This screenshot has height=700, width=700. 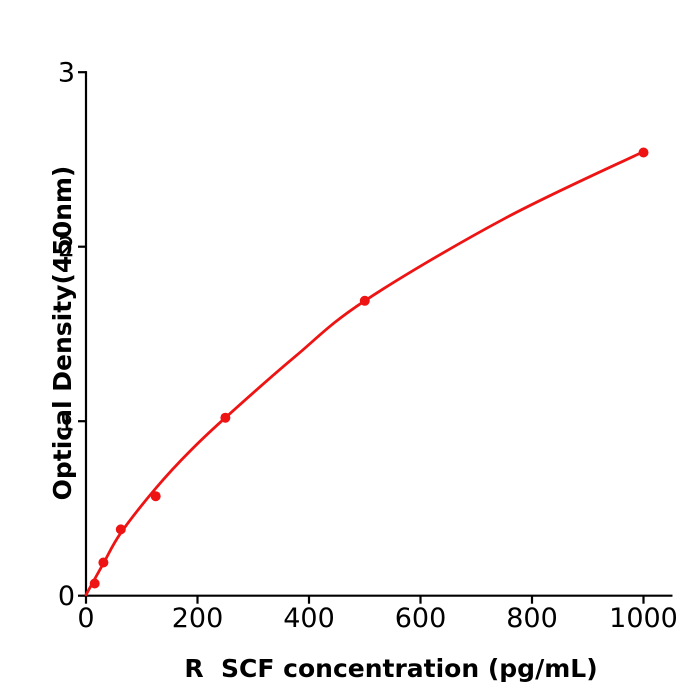 What do you see at coordinates (390, 668) in the screenshot?
I see `x-axis-label: R SCF concentration (pg/mL)` at bounding box center [390, 668].